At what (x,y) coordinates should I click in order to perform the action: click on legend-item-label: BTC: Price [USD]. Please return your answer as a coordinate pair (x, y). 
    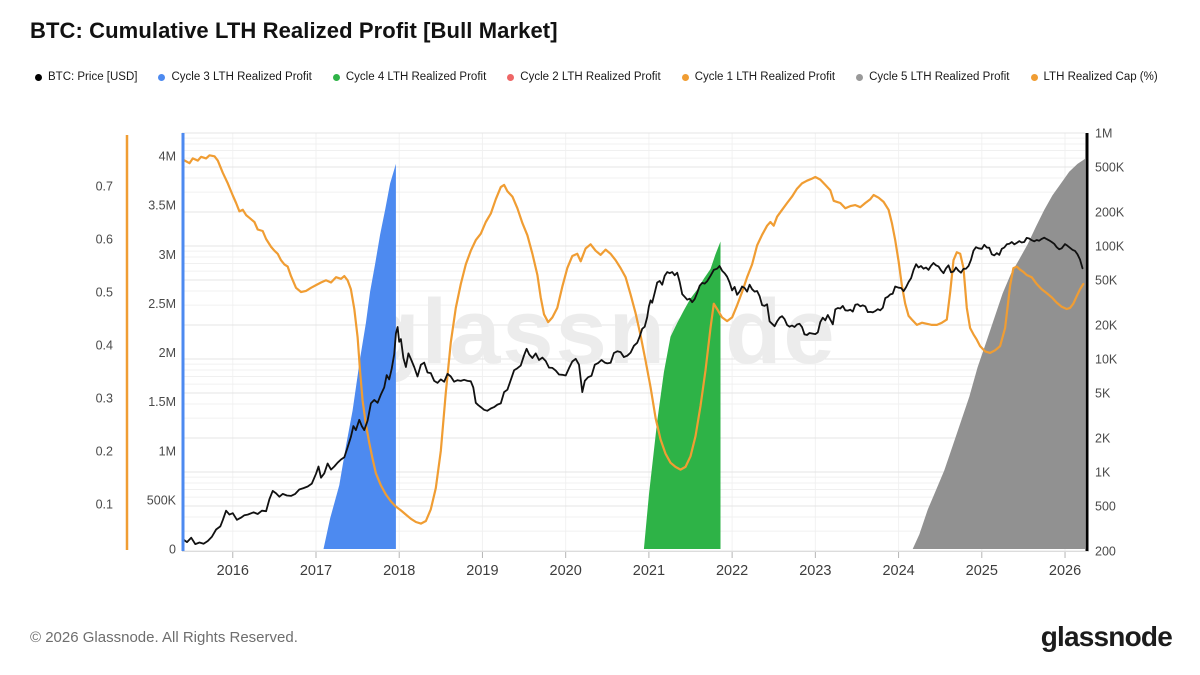
    Looking at the image, I should click on (93, 77).